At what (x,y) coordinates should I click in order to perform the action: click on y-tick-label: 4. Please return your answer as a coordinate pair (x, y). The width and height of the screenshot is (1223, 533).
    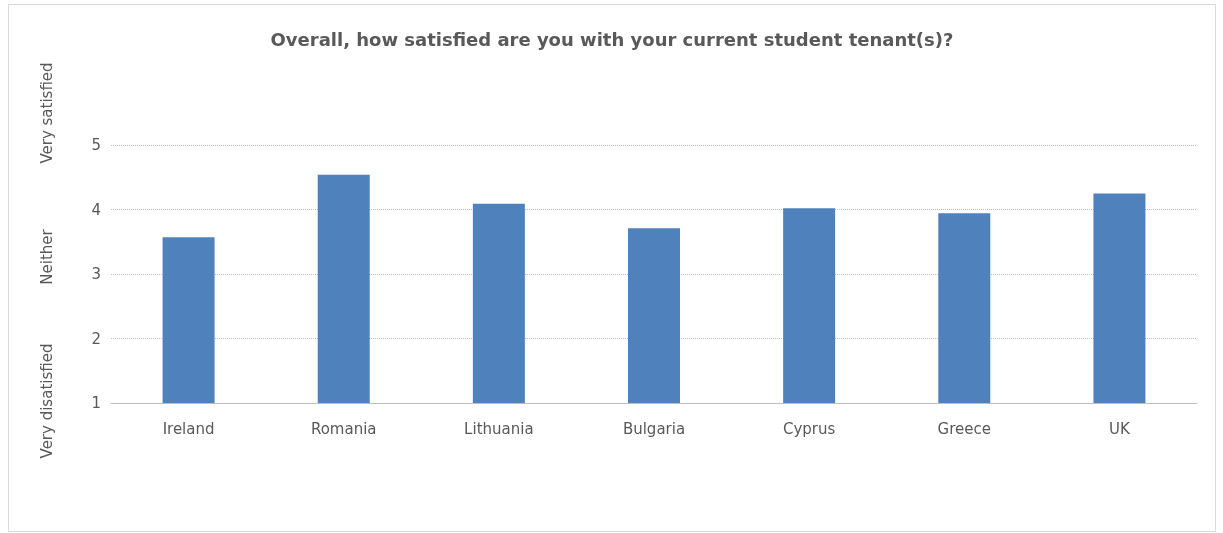
    Looking at the image, I should click on (96, 209).